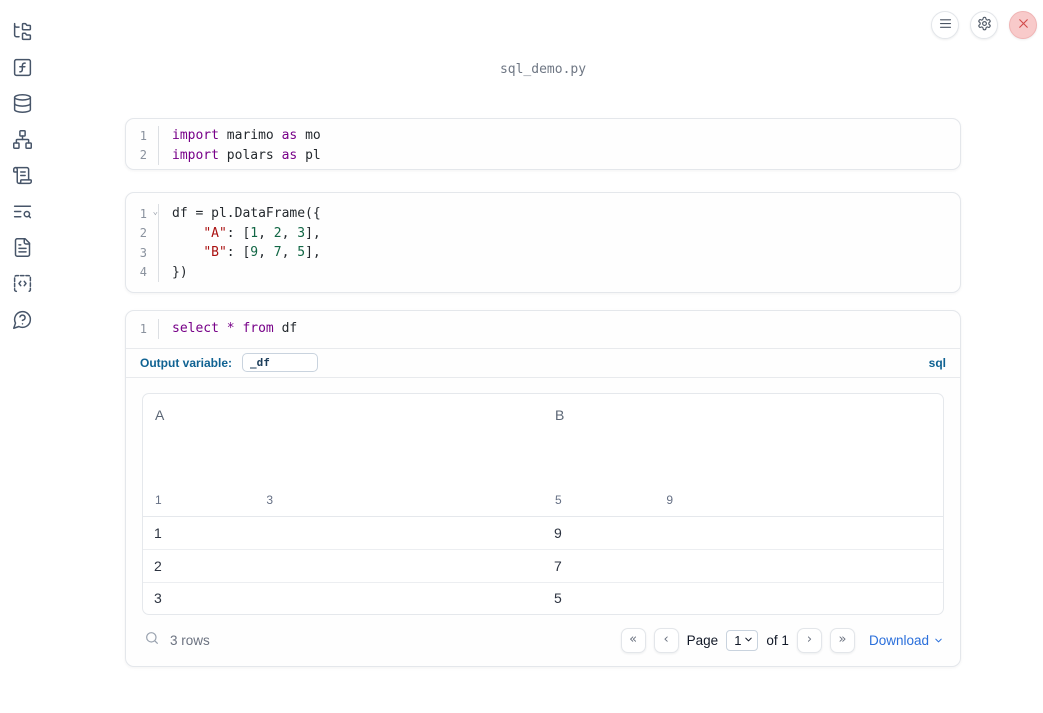 The height and width of the screenshot is (713, 1043). What do you see at coordinates (743, 455) in the screenshot?
I see `column-header-b: B 5 9` at bounding box center [743, 455].